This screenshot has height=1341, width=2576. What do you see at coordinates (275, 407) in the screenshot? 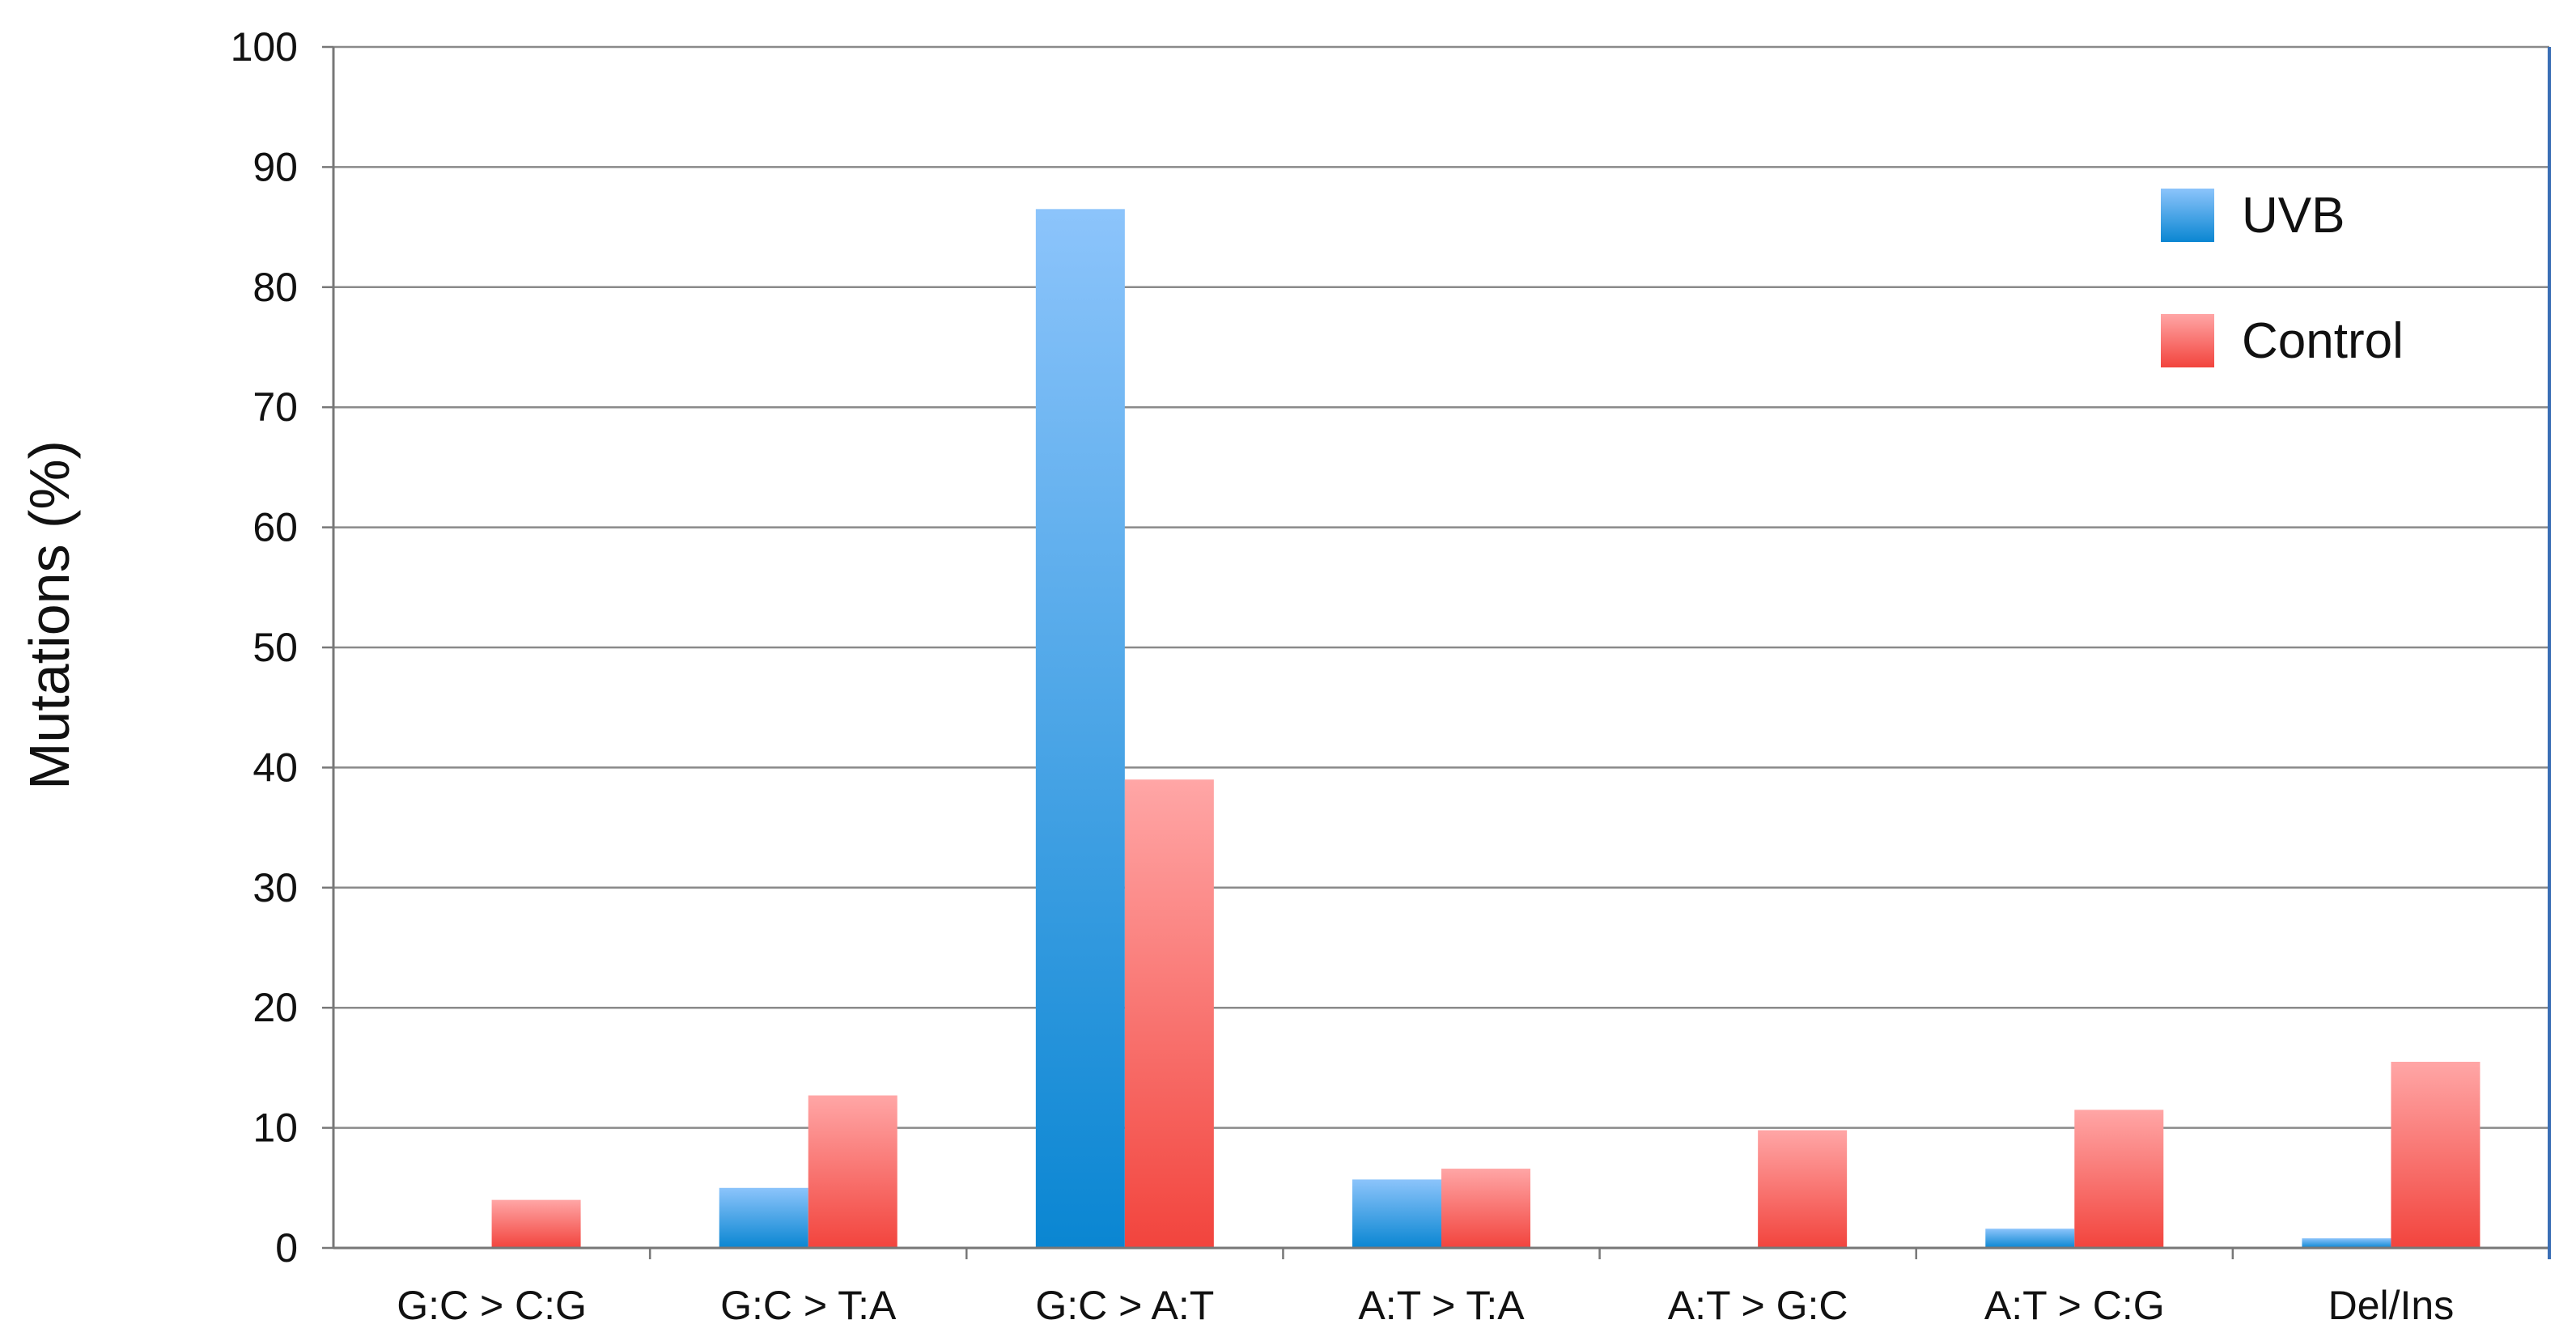
I see `y-tick-label: 70` at bounding box center [275, 407].